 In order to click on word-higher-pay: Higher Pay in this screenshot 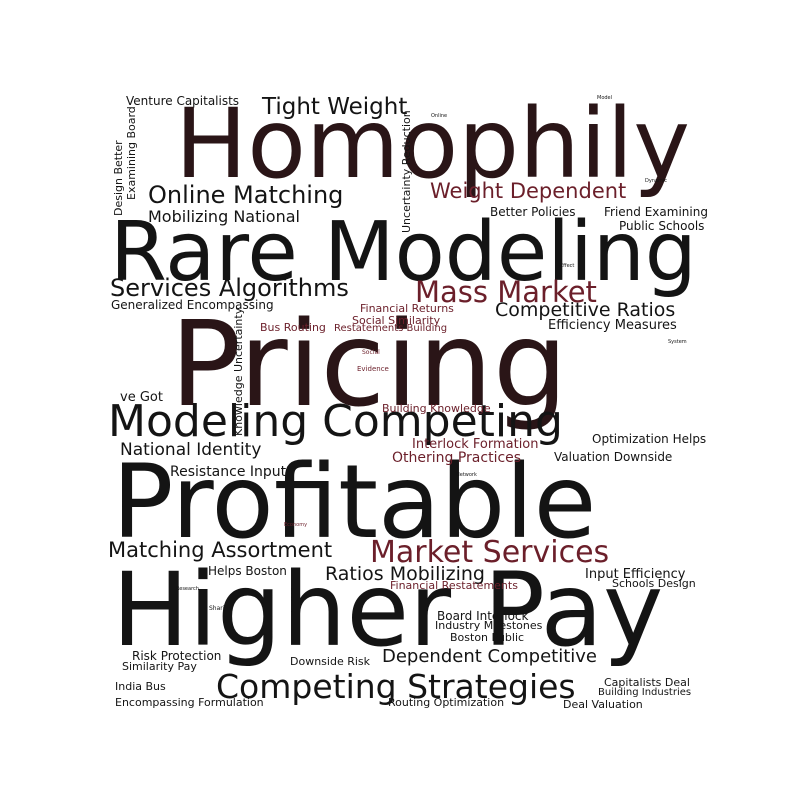, I will do `click(388, 610)`.